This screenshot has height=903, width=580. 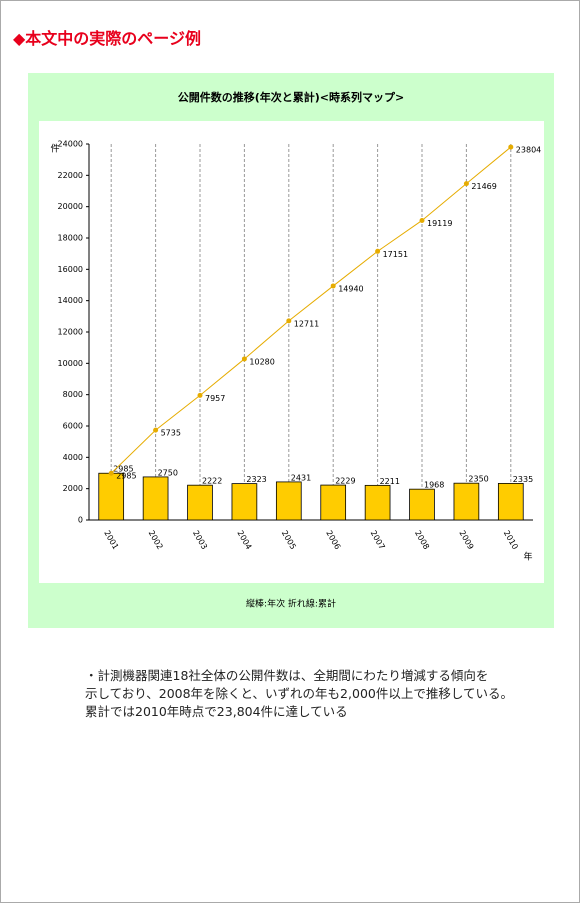 I want to click on x-axis-label: 年, so click(x=527, y=557).